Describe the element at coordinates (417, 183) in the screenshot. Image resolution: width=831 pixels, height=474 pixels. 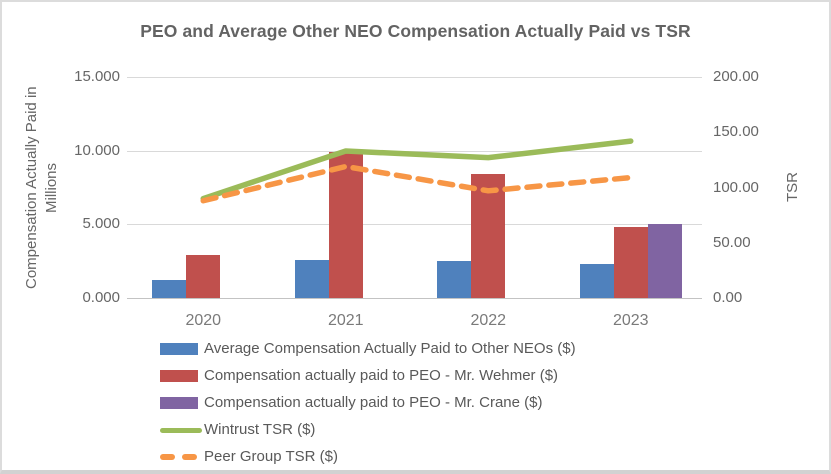
I see `peer-group-tsr-line` at that location.